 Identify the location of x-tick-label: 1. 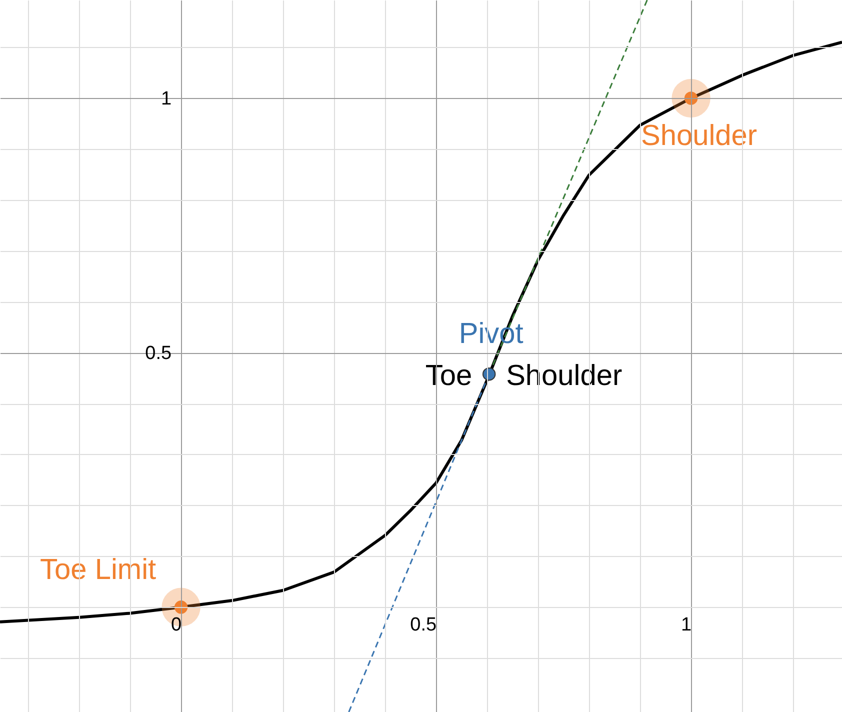
(686, 625).